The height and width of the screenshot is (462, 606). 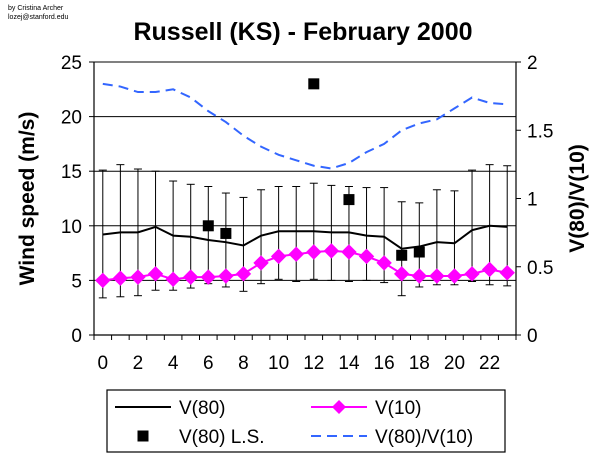 What do you see at coordinates (71, 118) in the screenshot?
I see `y-tick-label-20: 20` at bounding box center [71, 118].